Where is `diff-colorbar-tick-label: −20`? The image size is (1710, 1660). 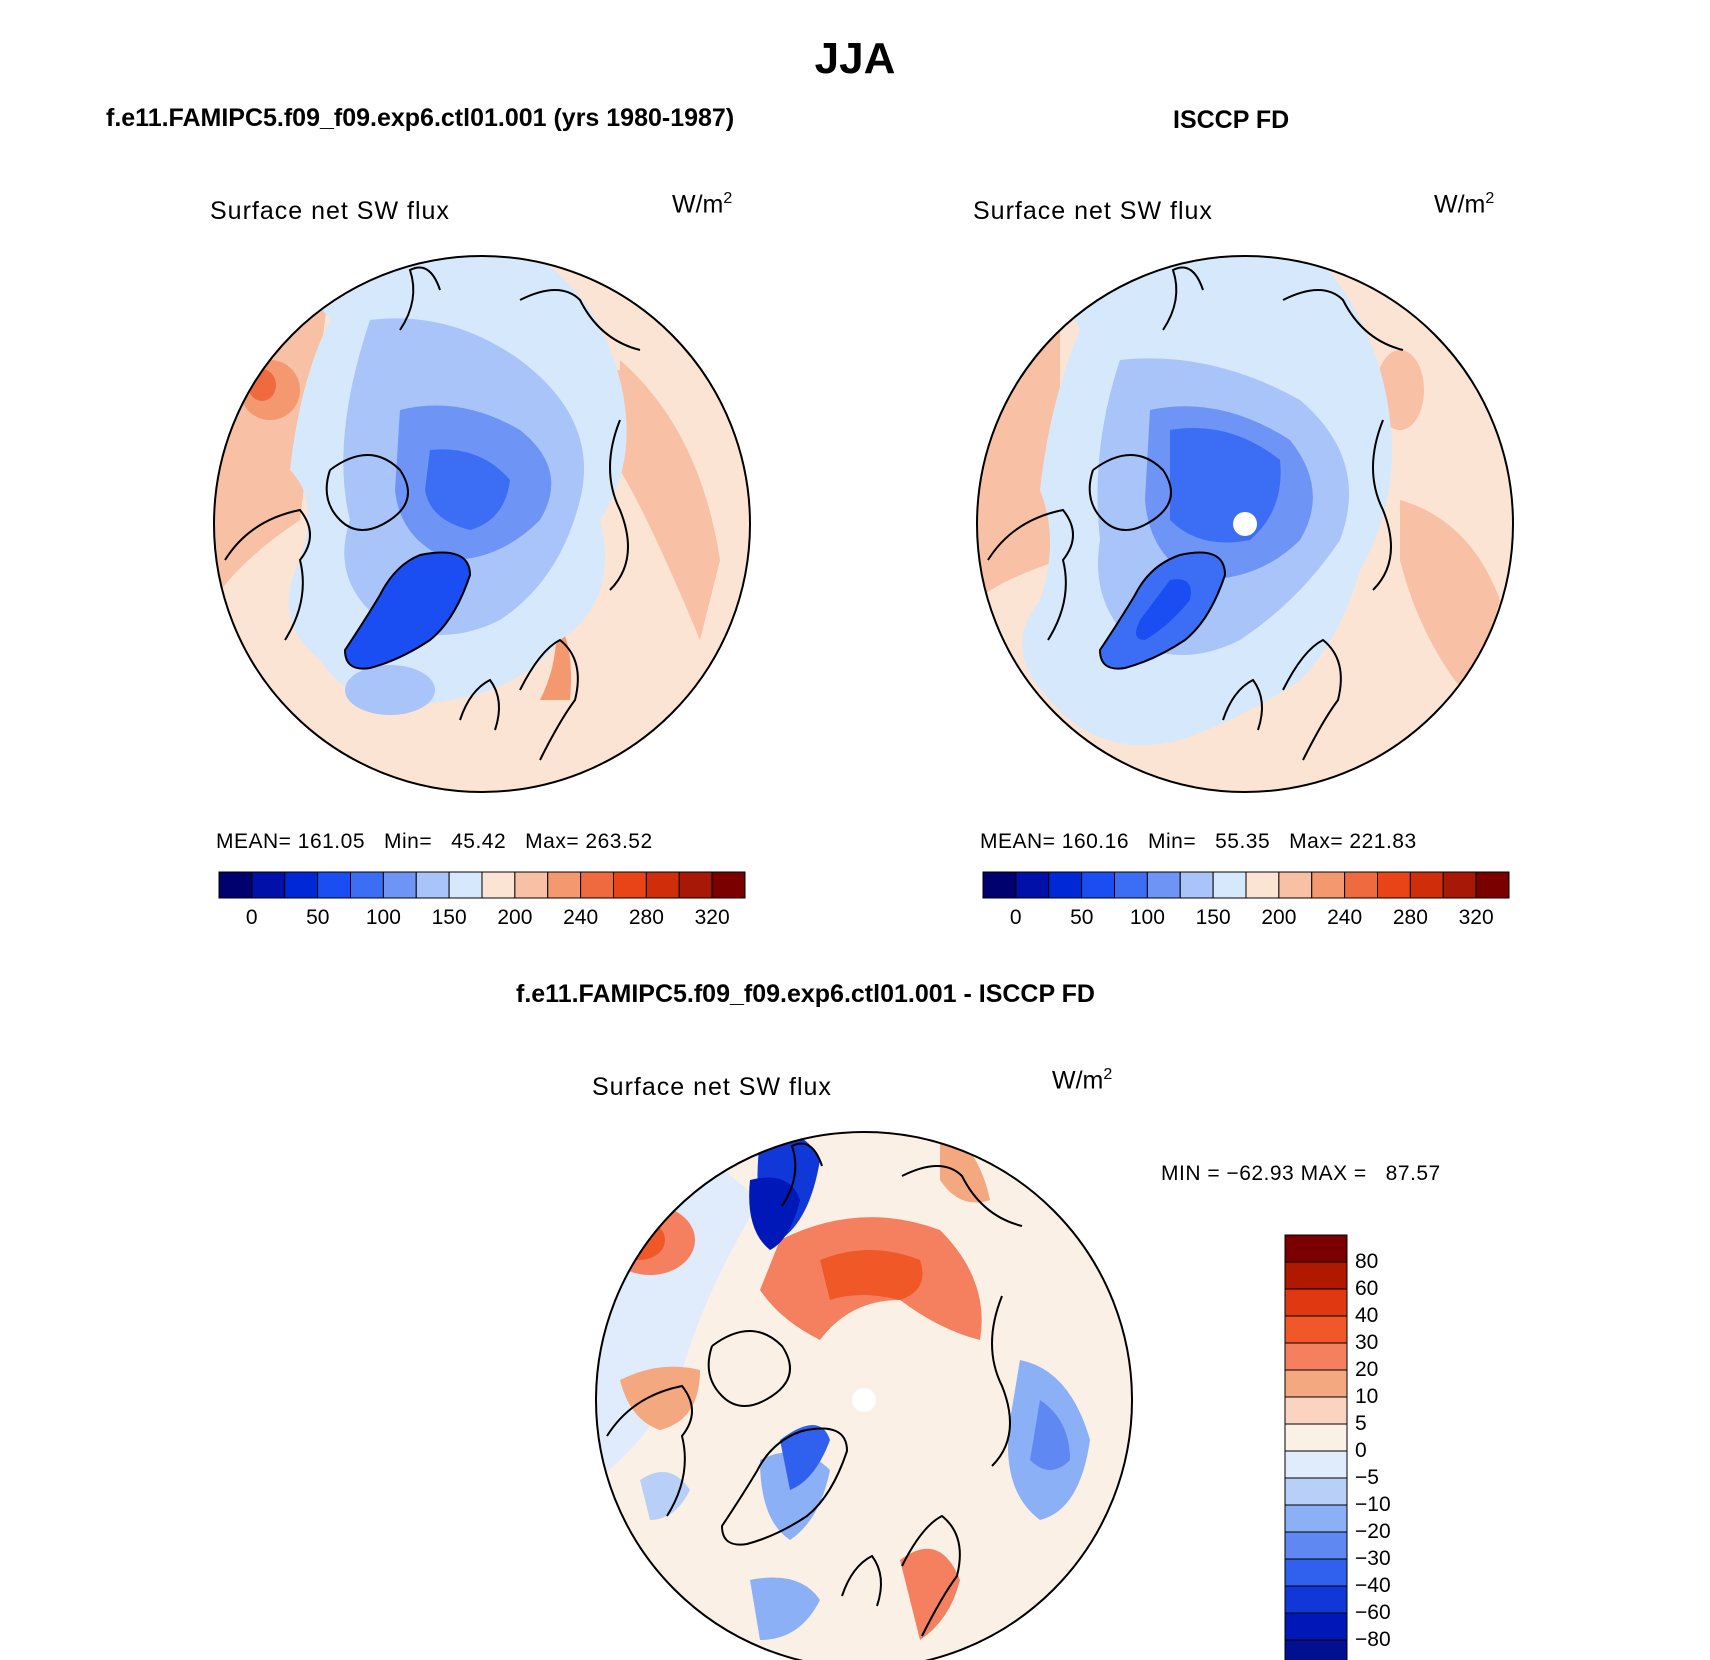 diff-colorbar-tick-label: −20 is located at coordinates (1373, 1531).